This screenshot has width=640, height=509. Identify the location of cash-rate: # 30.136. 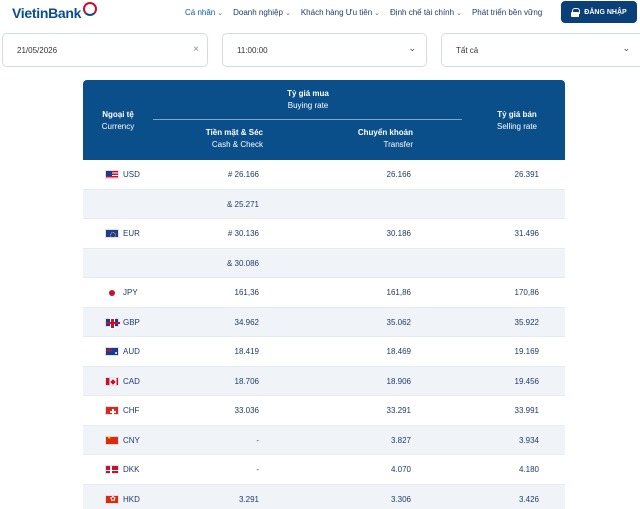
(243, 233).